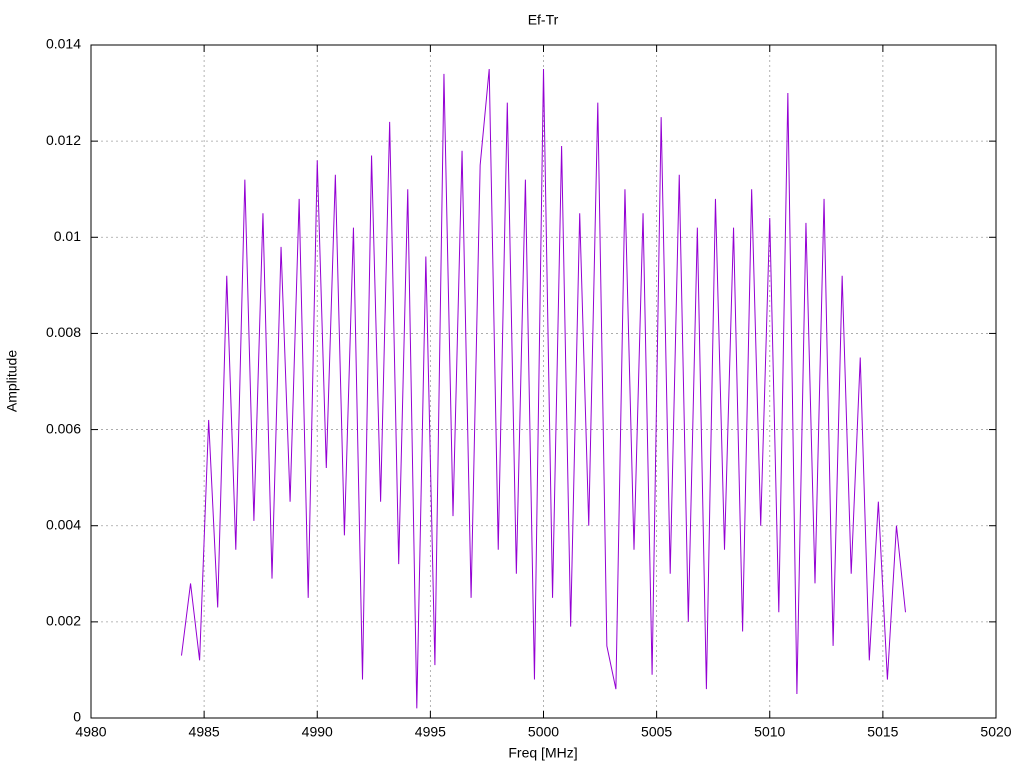  What do you see at coordinates (90, 732) in the screenshot?
I see `x-tick-label: 4980` at bounding box center [90, 732].